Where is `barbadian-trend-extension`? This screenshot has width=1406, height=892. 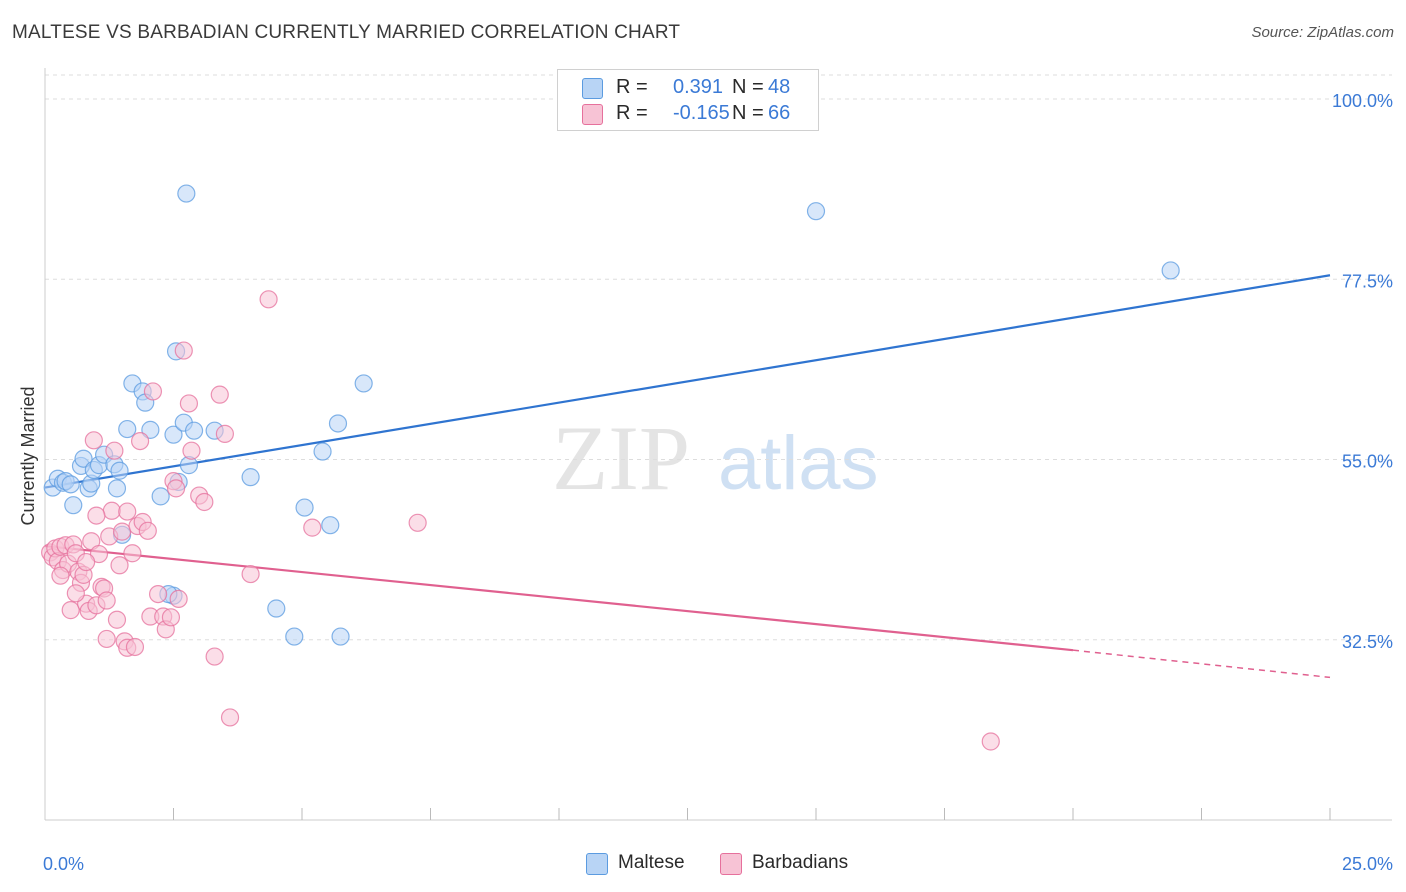 barbadian-trend-extension is located at coordinates (1201, 664).